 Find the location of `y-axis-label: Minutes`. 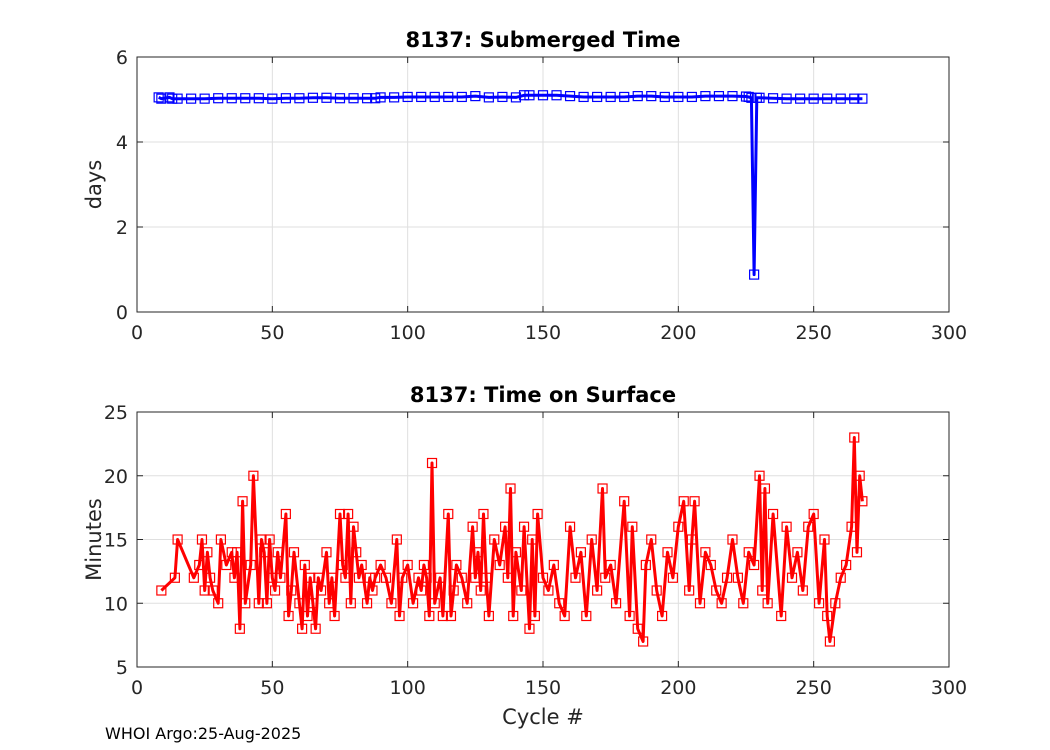

y-axis-label: Minutes is located at coordinates (94, 539).